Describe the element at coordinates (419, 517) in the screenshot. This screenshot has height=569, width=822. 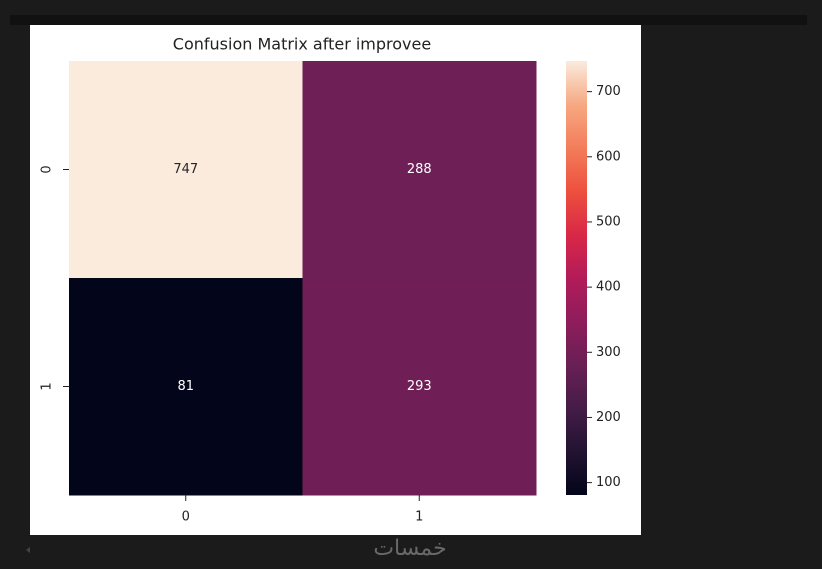
I see `x-tick-label: 1` at that location.